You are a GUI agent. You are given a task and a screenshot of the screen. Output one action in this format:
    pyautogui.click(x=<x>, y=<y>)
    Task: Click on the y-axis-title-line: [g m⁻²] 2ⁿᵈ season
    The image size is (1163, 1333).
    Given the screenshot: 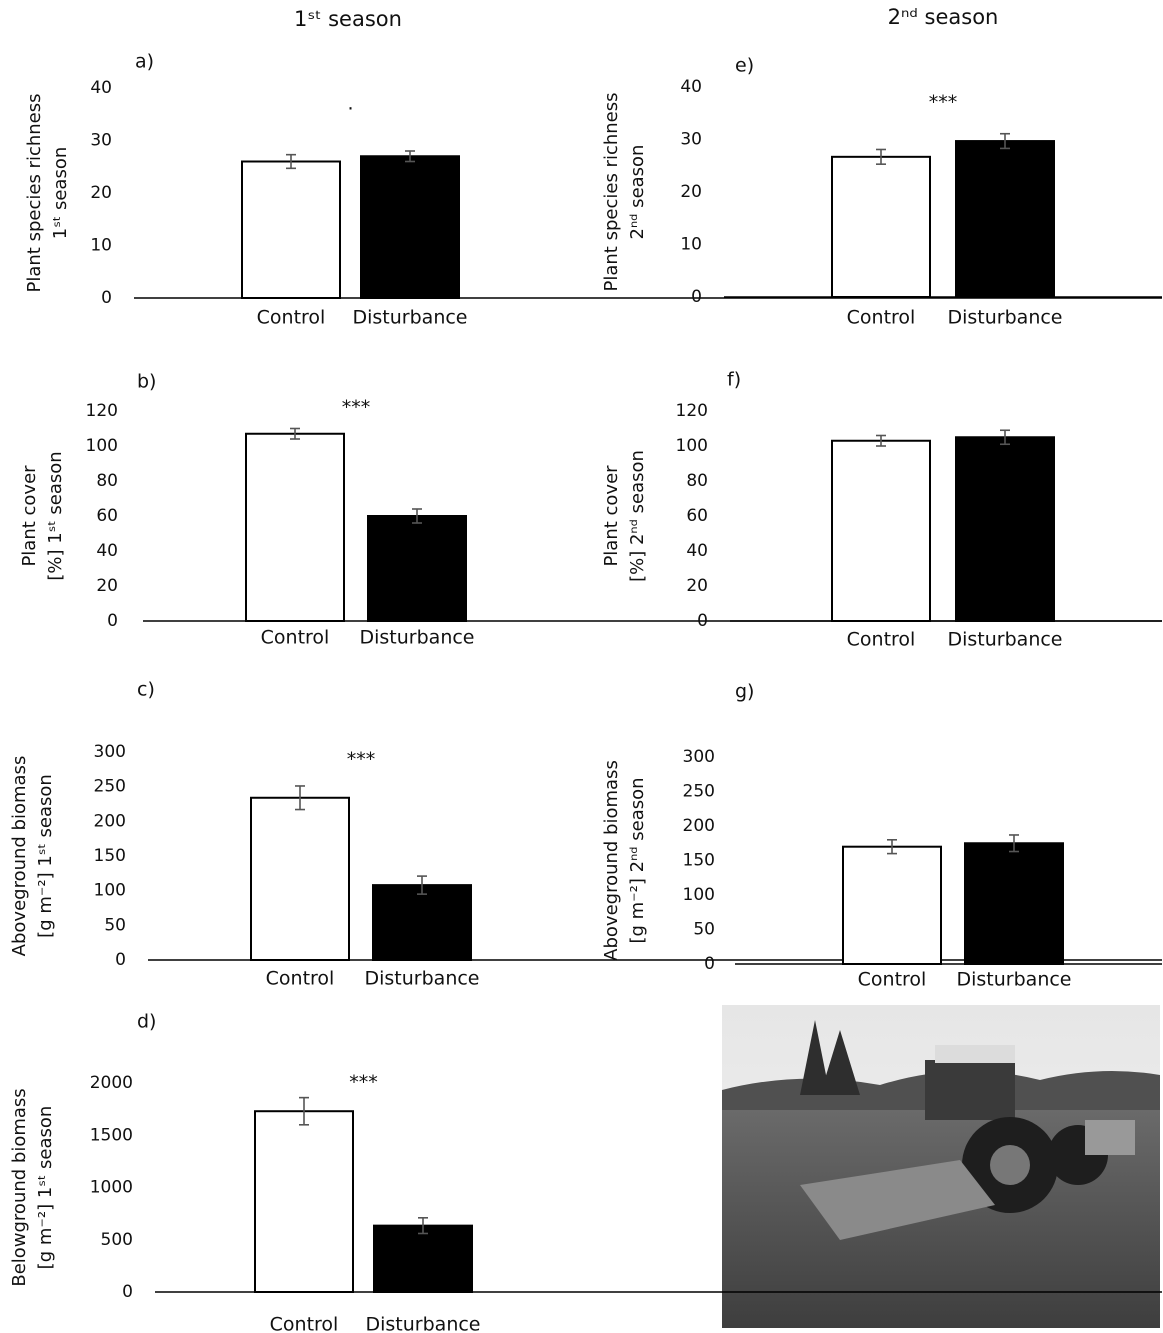 What is the action you would take?
    pyautogui.click(x=637, y=860)
    